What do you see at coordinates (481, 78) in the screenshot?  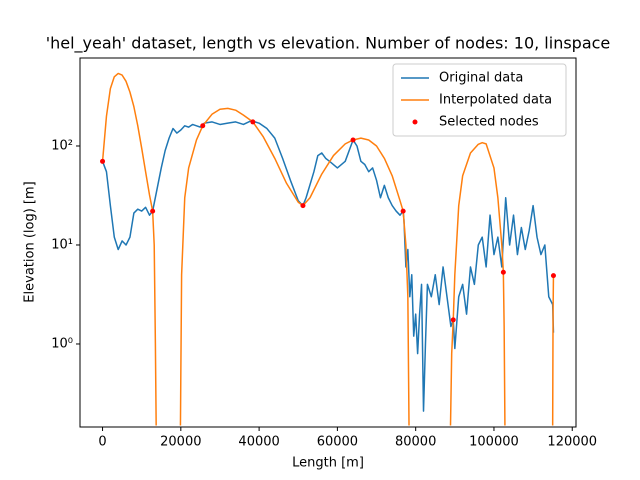 I see `legend-label: Original data` at bounding box center [481, 78].